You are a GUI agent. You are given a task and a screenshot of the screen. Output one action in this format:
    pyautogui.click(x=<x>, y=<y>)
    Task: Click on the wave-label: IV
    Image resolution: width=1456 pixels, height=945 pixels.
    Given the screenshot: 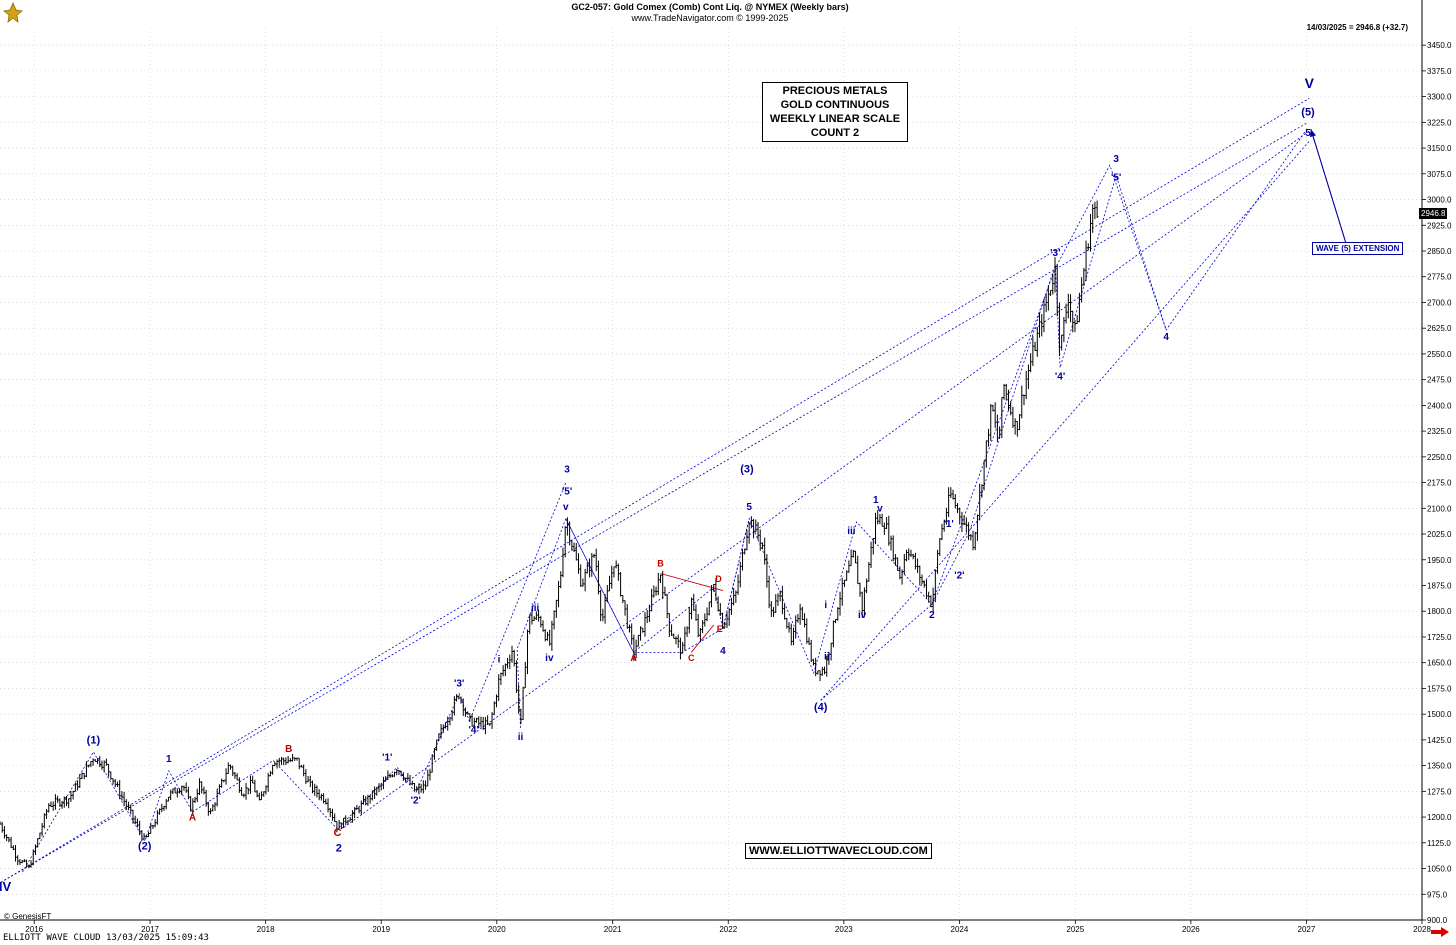 What is the action you would take?
    pyautogui.click(x=6, y=886)
    